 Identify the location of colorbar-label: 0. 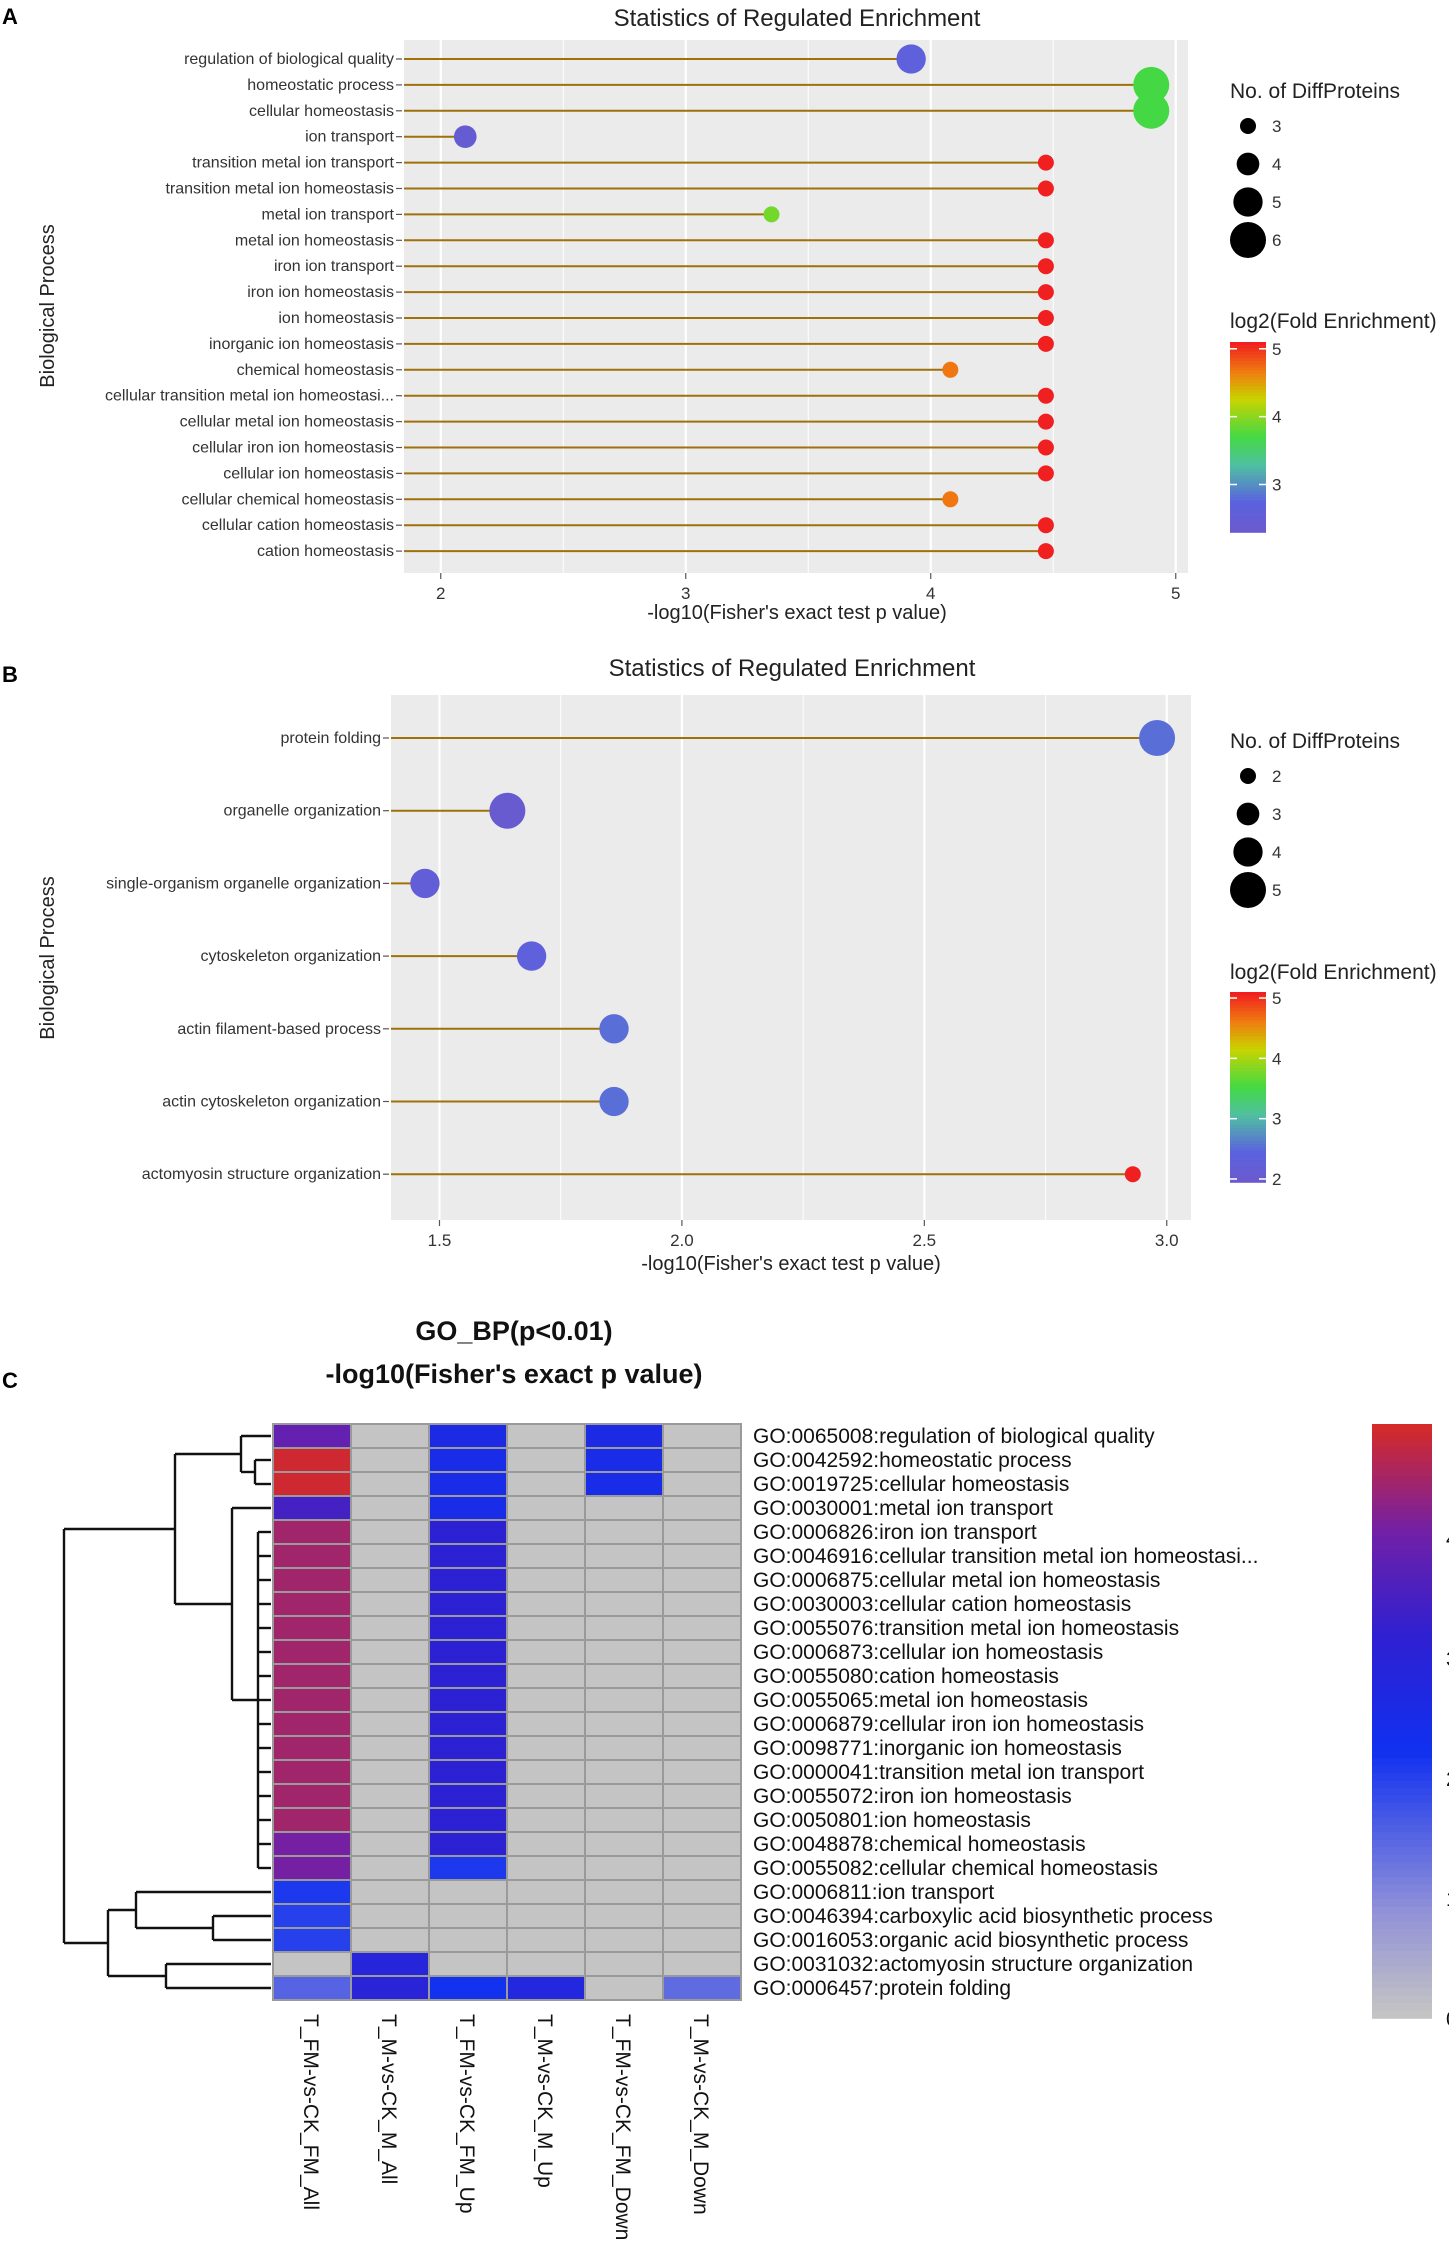
(1447, 2019).